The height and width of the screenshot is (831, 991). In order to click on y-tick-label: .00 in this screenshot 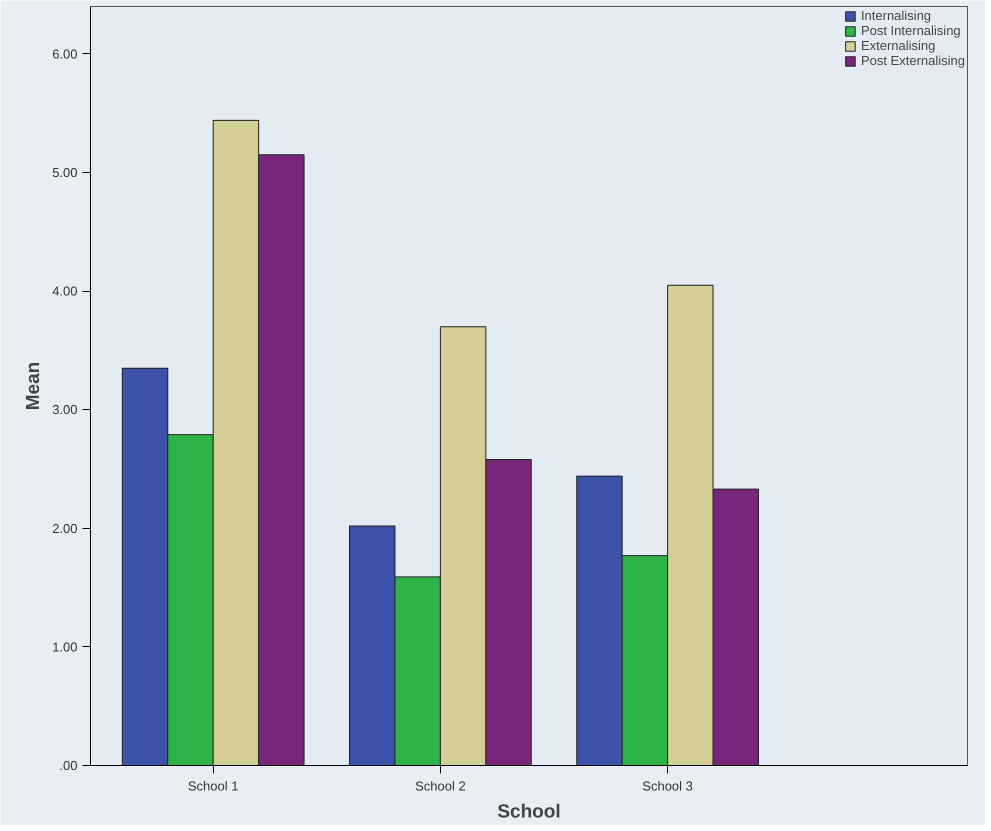, I will do `click(68, 765)`.